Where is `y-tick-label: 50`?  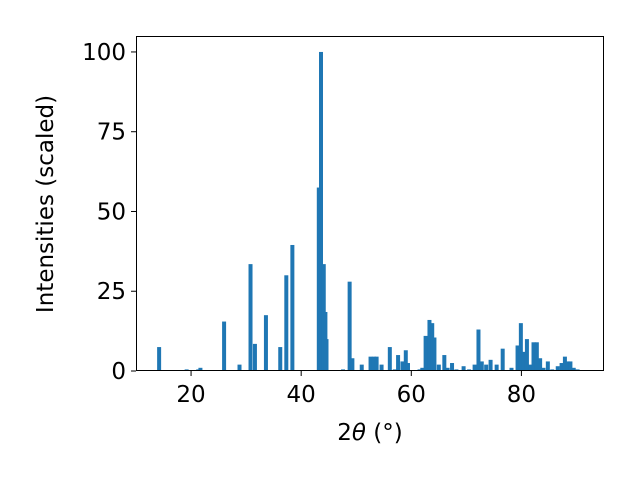
y-tick-label: 50 is located at coordinates (111, 212).